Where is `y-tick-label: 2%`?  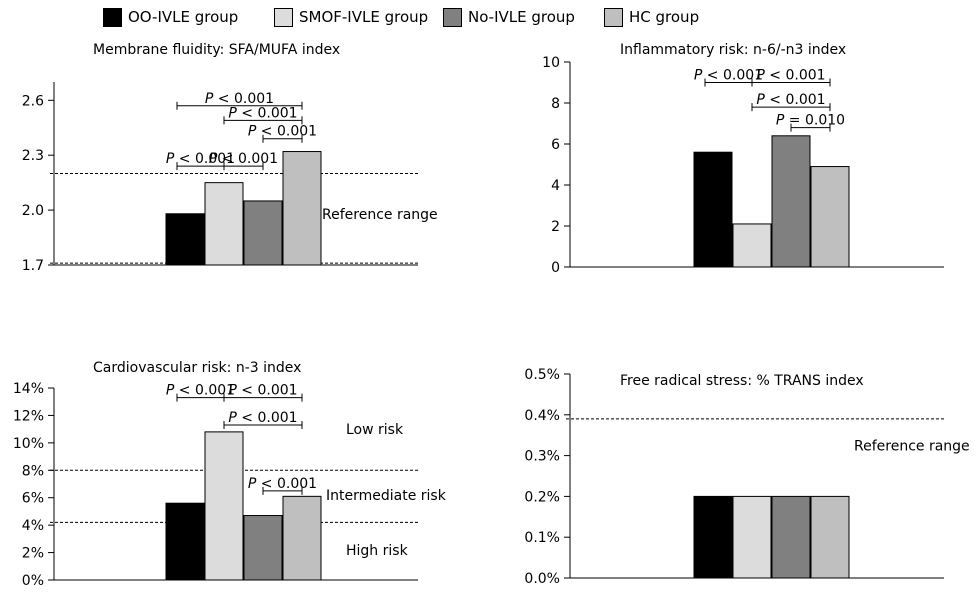
y-tick-label: 2% is located at coordinates (33, 554).